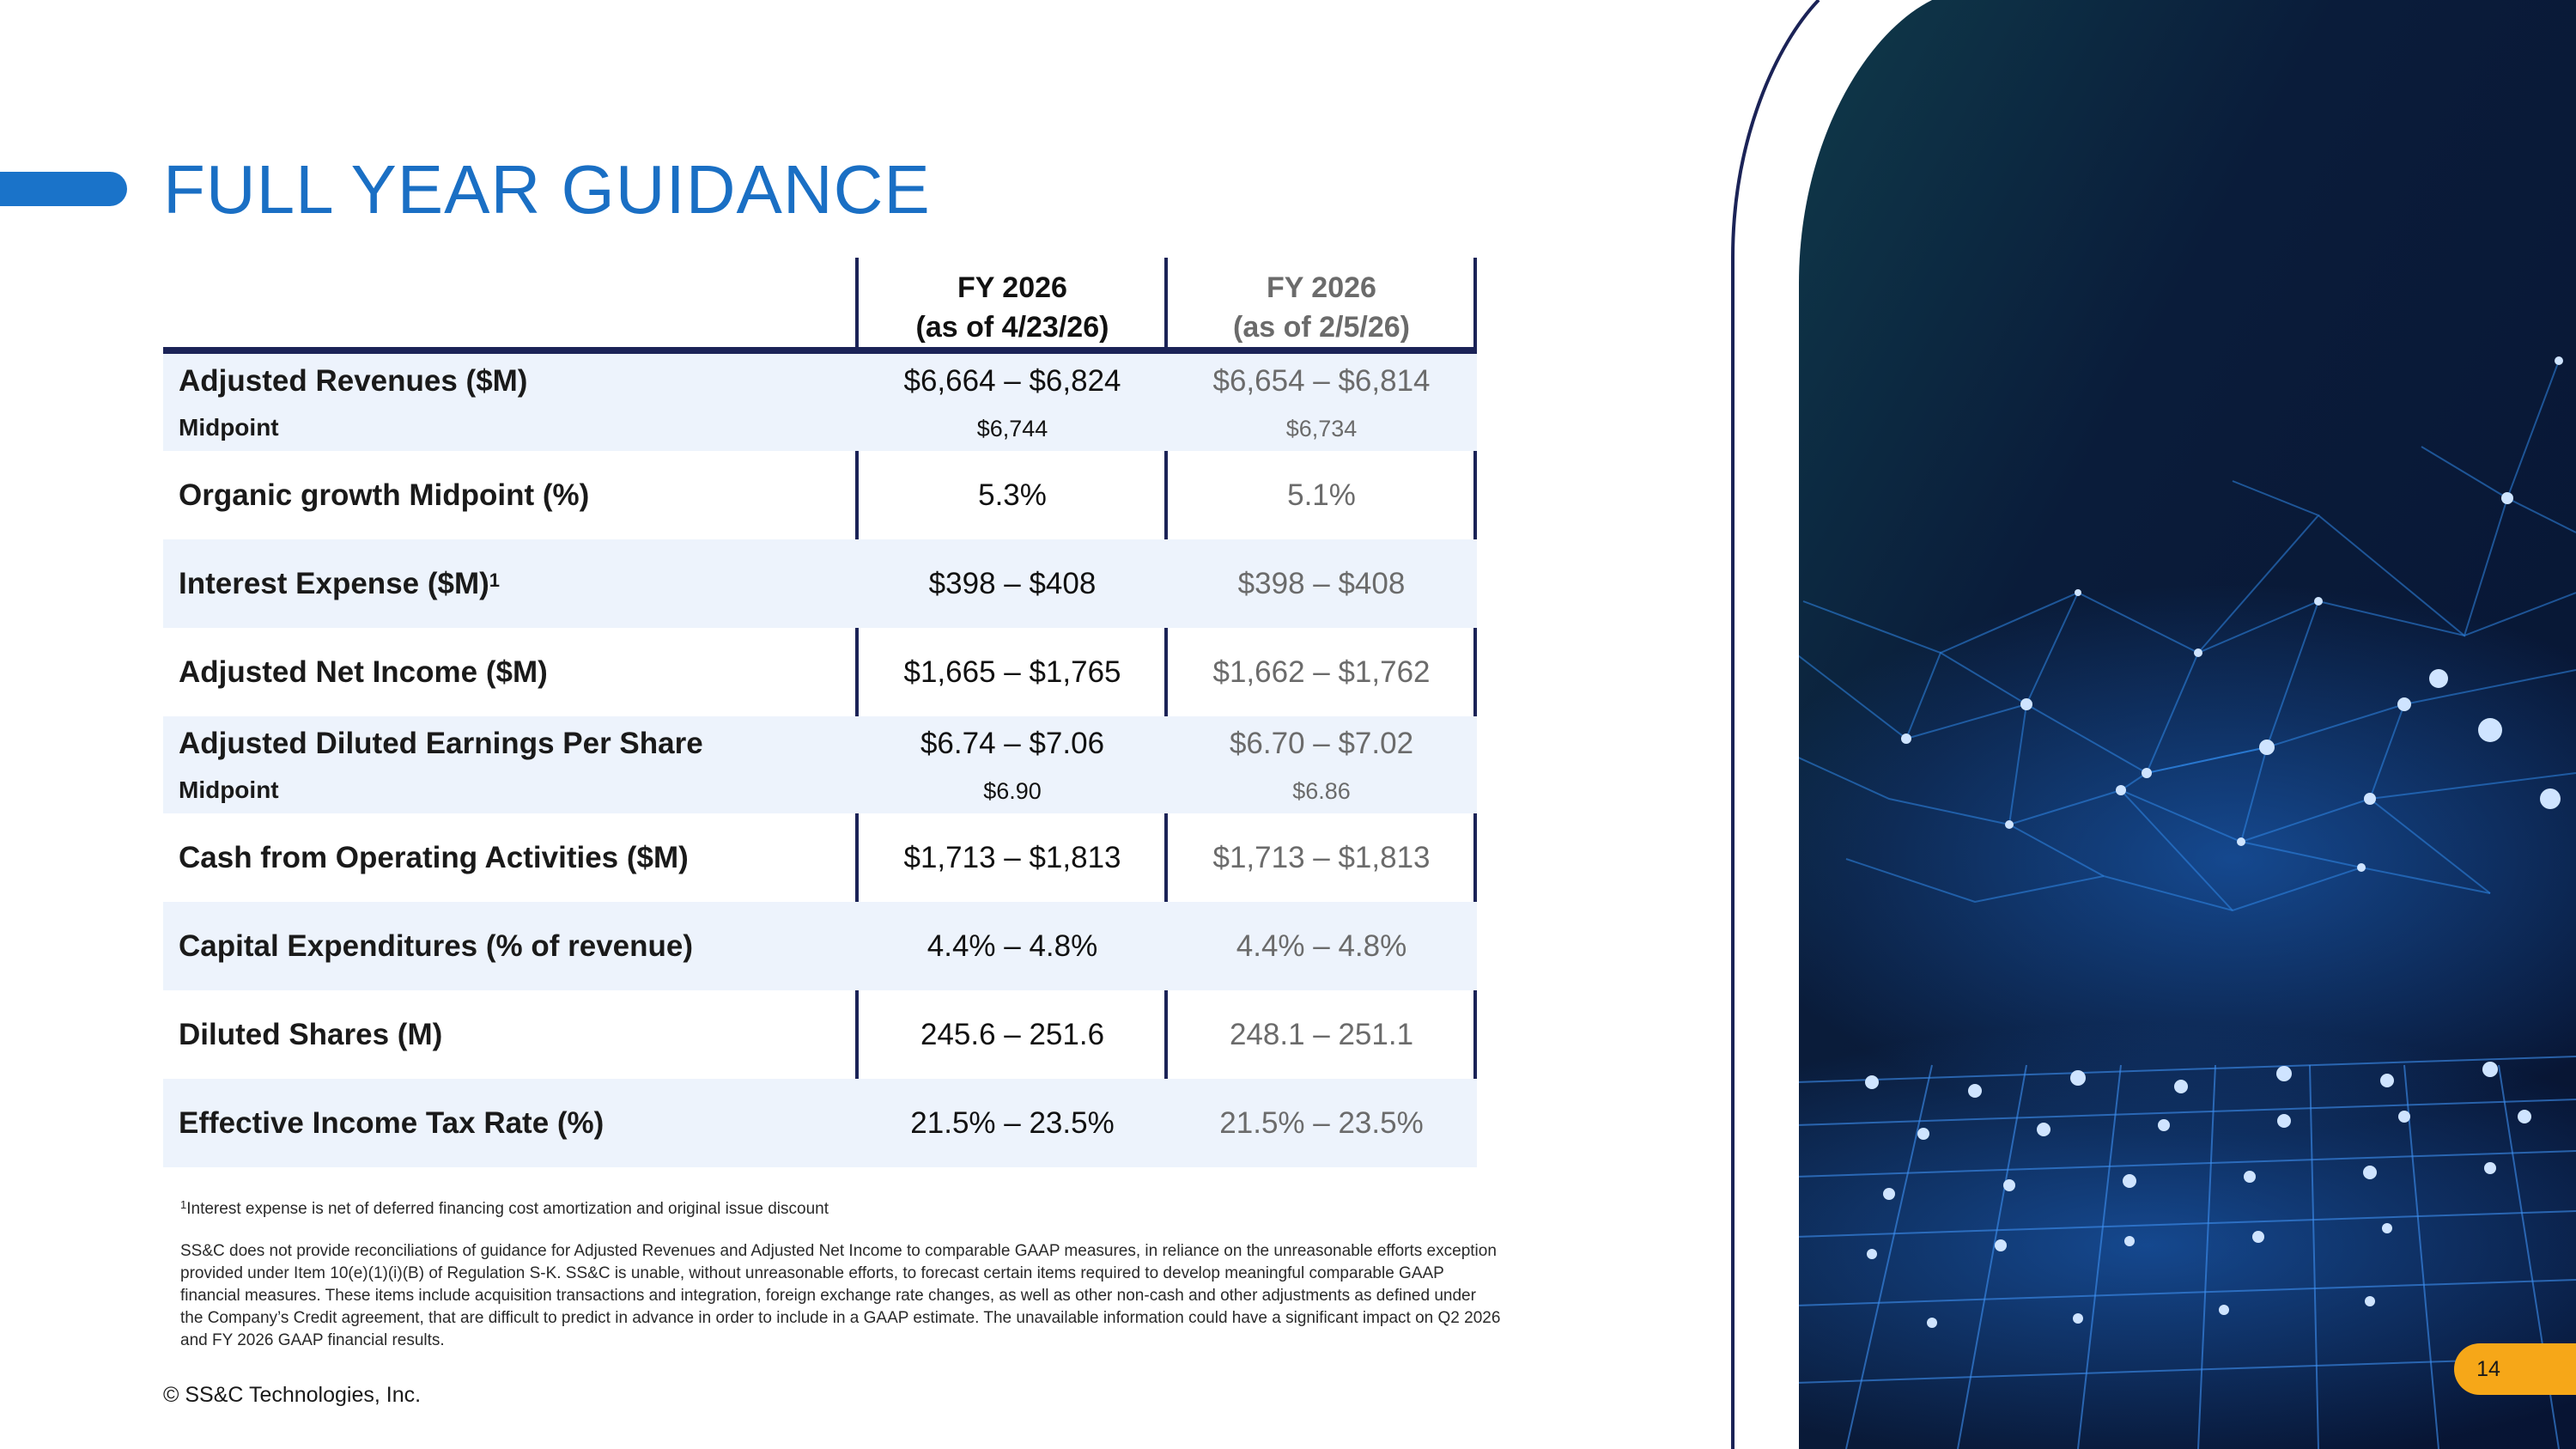 Image resolution: width=2576 pixels, height=1449 pixels. Describe the element at coordinates (1013, 743) in the screenshot. I see `current-value: $6.74 – $7.06` at that location.